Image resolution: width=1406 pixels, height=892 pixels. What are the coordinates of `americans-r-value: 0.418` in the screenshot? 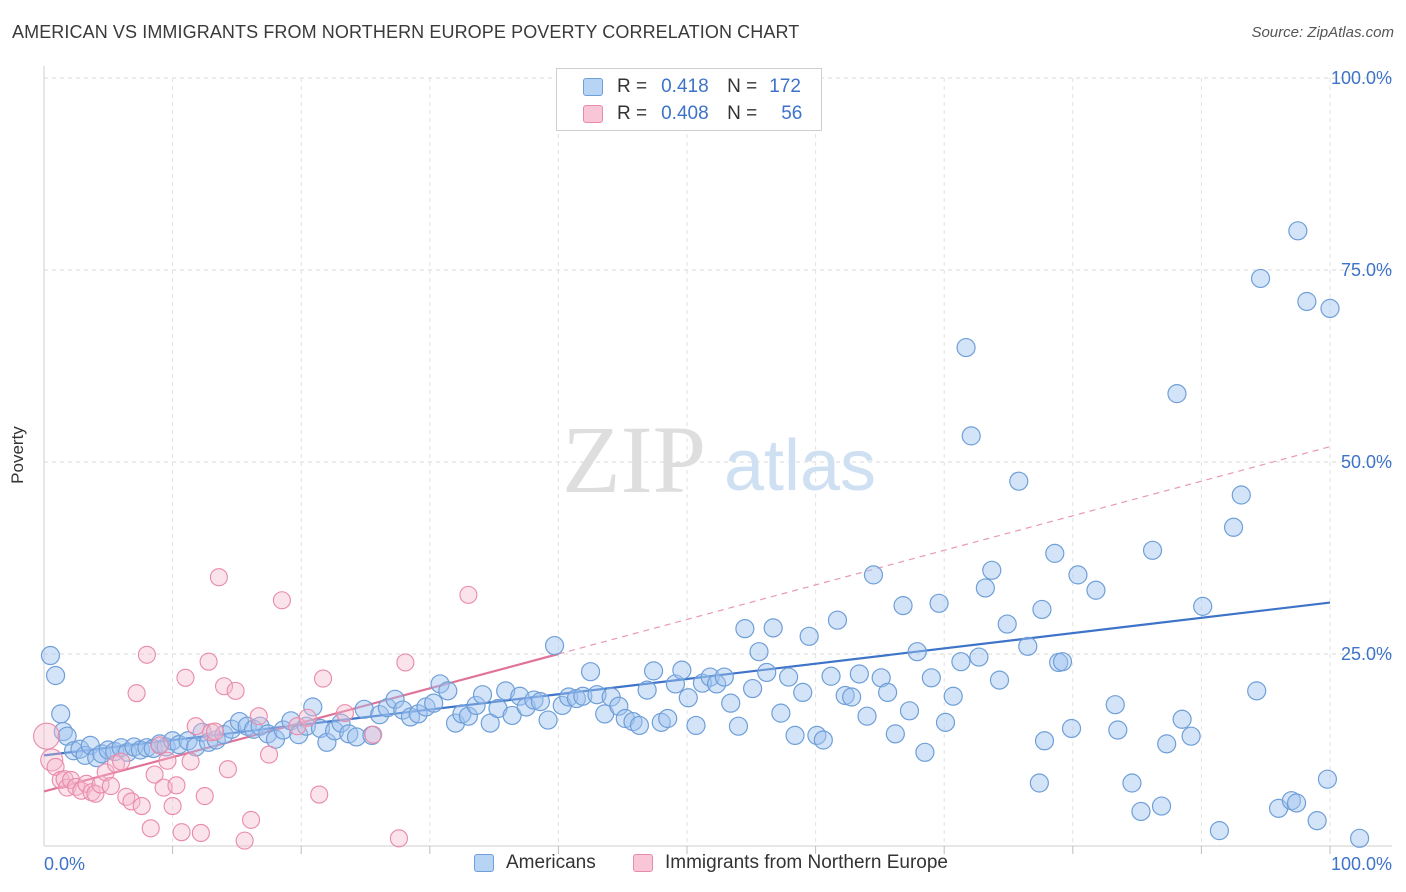 It's located at (685, 86).